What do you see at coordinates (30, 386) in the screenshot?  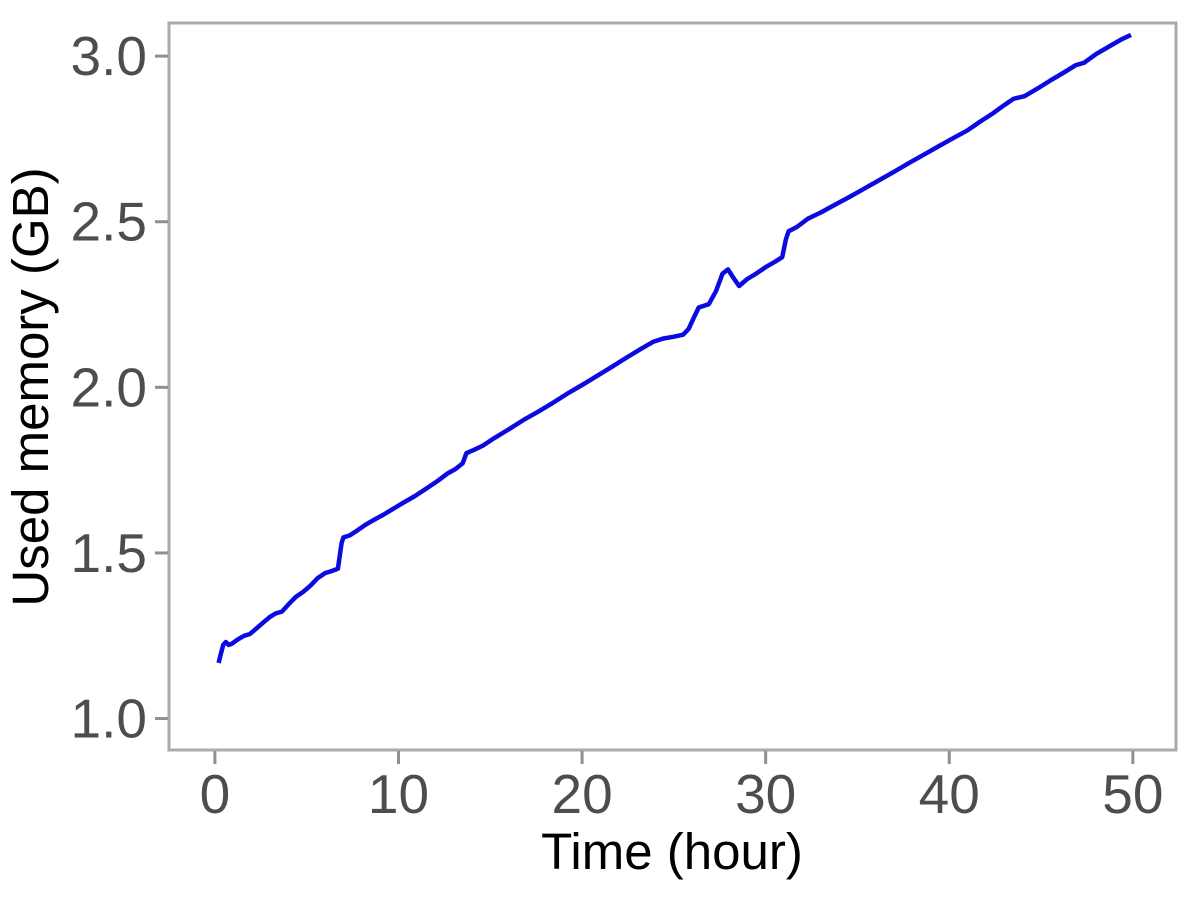 I see `y-axis-title: Used memory (GB)` at bounding box center [30, 386].